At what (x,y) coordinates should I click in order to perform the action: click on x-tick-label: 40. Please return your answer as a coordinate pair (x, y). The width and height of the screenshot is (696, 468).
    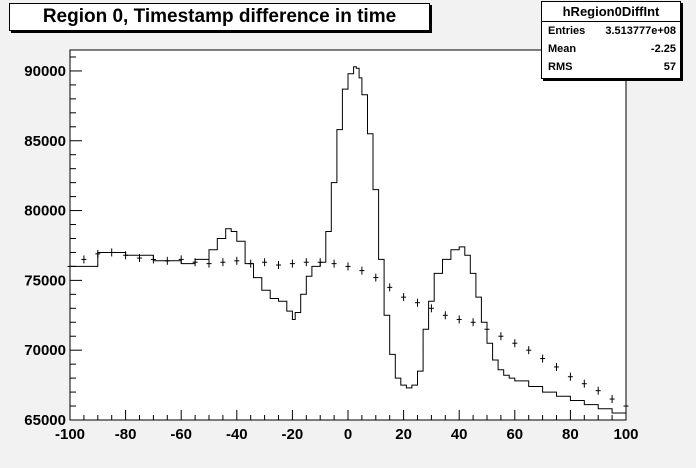
    Looking at the image, I should click on (459, 434).